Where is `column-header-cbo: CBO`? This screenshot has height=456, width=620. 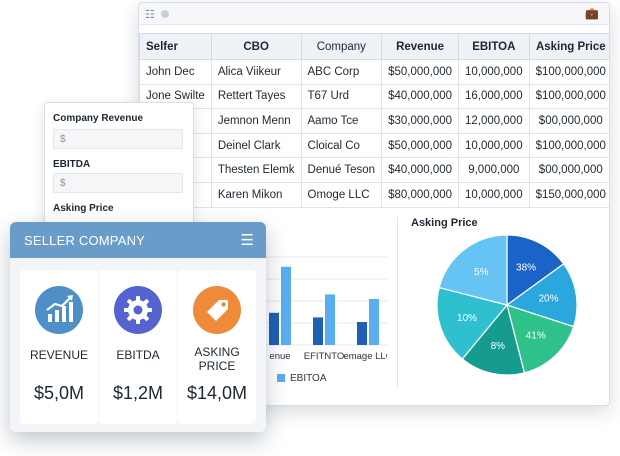
column-header-cbo: CBO is located at coordinates (256, 46).